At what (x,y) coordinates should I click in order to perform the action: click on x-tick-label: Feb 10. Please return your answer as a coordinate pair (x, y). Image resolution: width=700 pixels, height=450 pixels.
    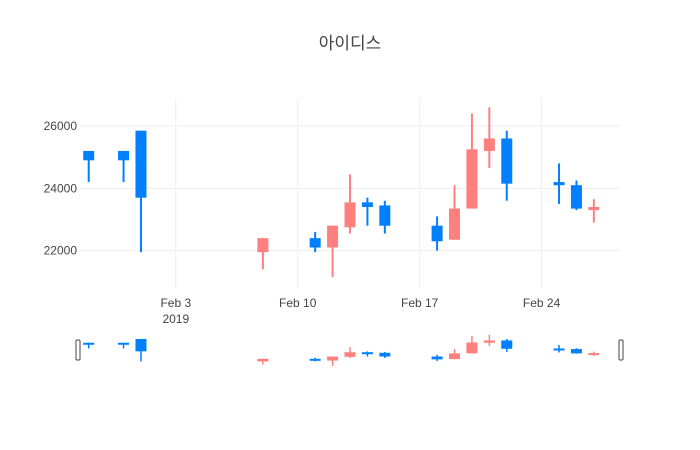
    Looking at the image, I should click on (298, 303).